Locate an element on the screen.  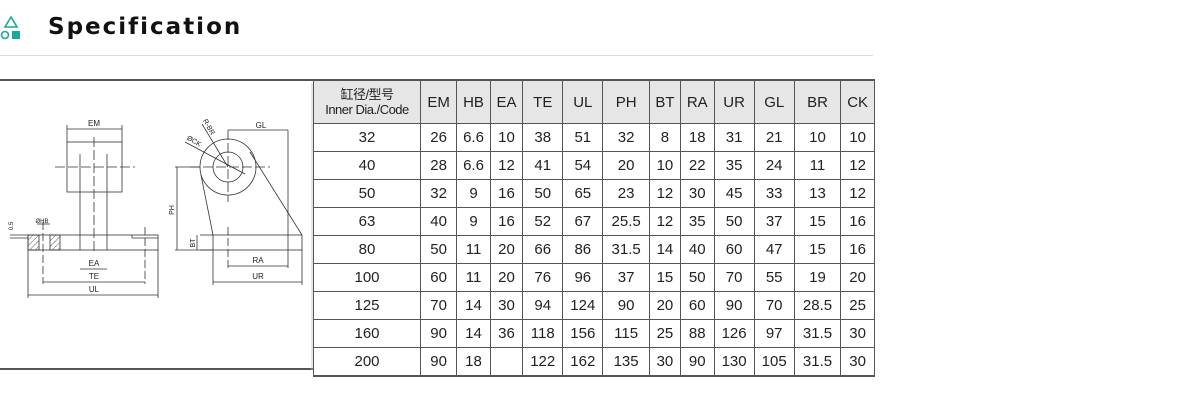
em-label: EM is located at coordinates (94, 123).